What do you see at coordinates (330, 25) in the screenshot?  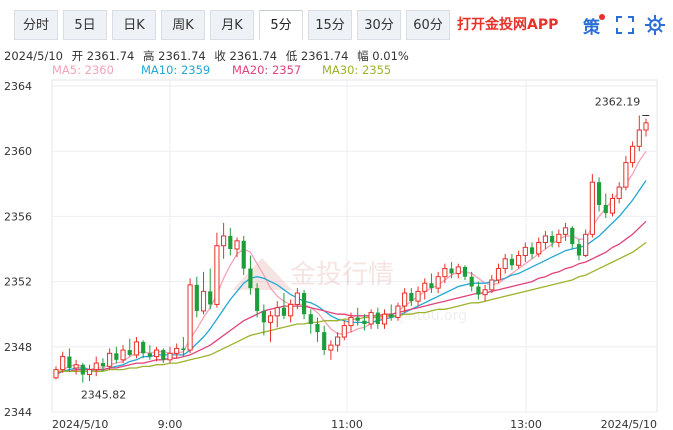 I see `tab-15min: 15分` at bounding box center [330, 25].